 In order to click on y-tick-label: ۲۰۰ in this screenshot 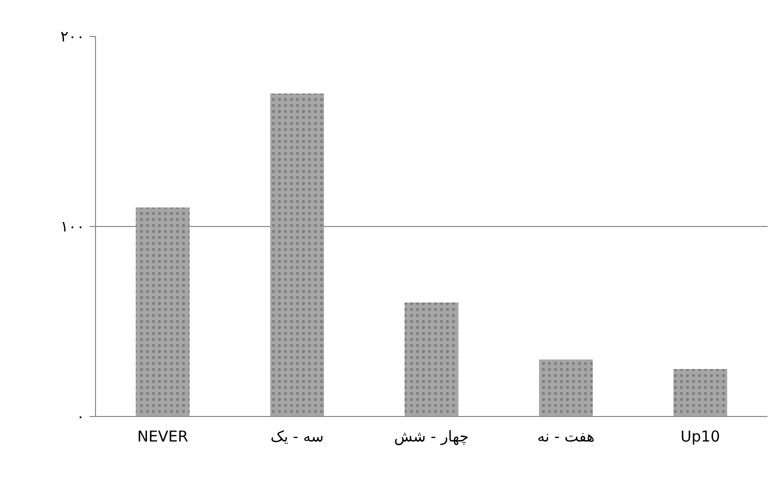, I will do `click(72, 37)`.